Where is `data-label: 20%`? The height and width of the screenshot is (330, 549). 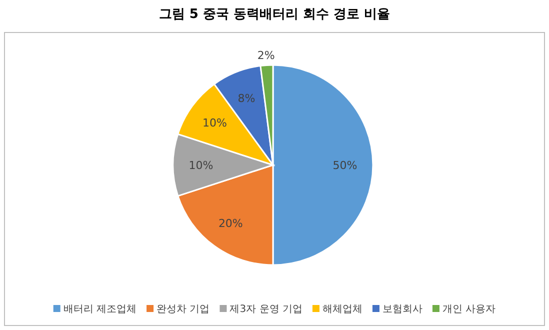 data-label: 20% is located at coordinates (230, 223).